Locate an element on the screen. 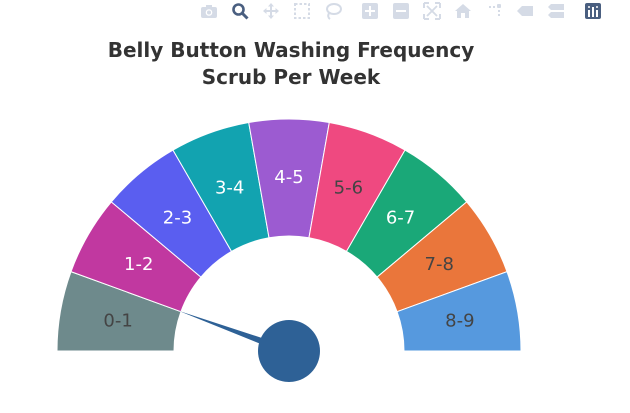 The width and height of the screenshot is (630, 413). gauge-label-8-9: 8-9 is located at coordinates (459, 320).